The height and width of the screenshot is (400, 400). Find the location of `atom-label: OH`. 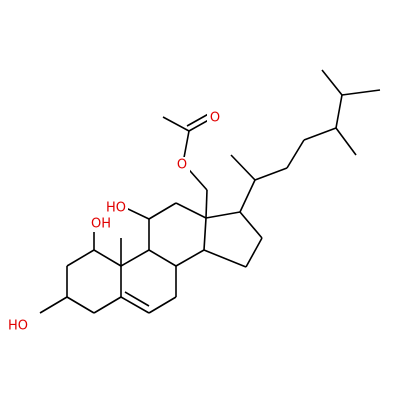

atom-label: OH is located at coordinates (101, 224).